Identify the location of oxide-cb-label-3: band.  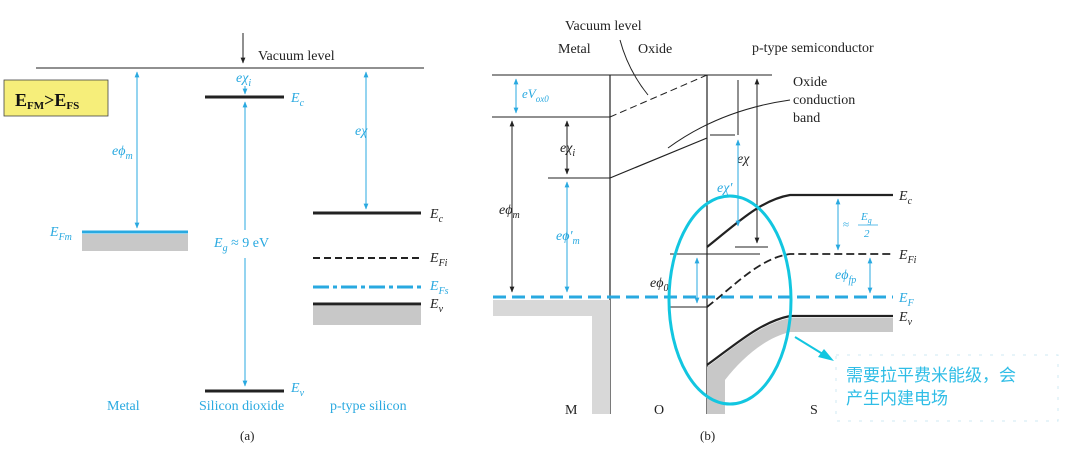
(806, 118).